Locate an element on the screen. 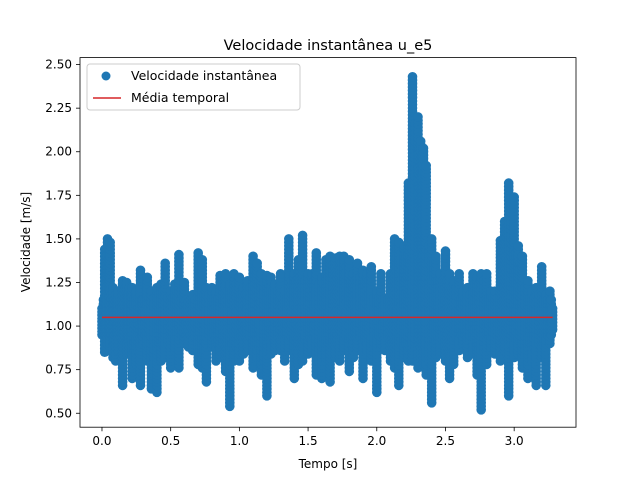 This screenshot has width=640, height=480. y-tick-label: 2.50 is located at coordinates (58, 65).